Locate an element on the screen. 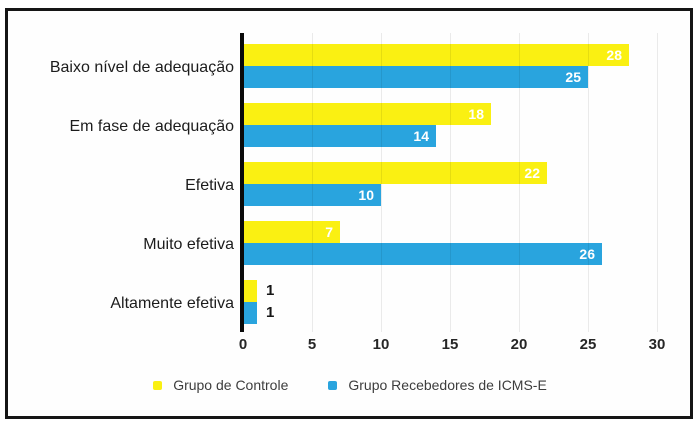 The height and width of the screenshot is (436, 700). x-axis-tick-label: 5 is located at coordinates (312, 344).